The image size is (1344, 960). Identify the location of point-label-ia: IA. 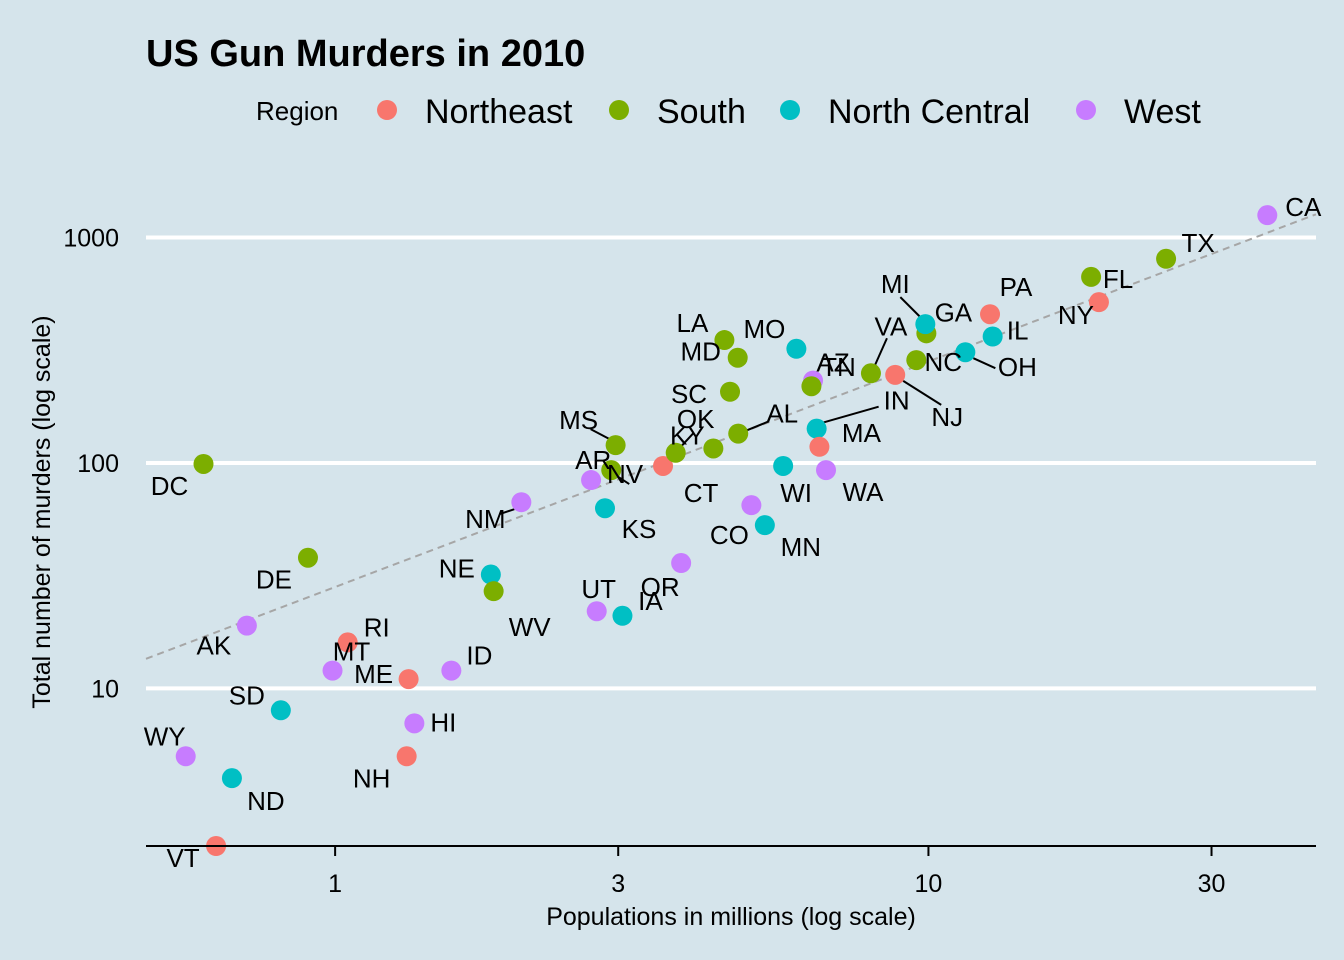
(650, 601).